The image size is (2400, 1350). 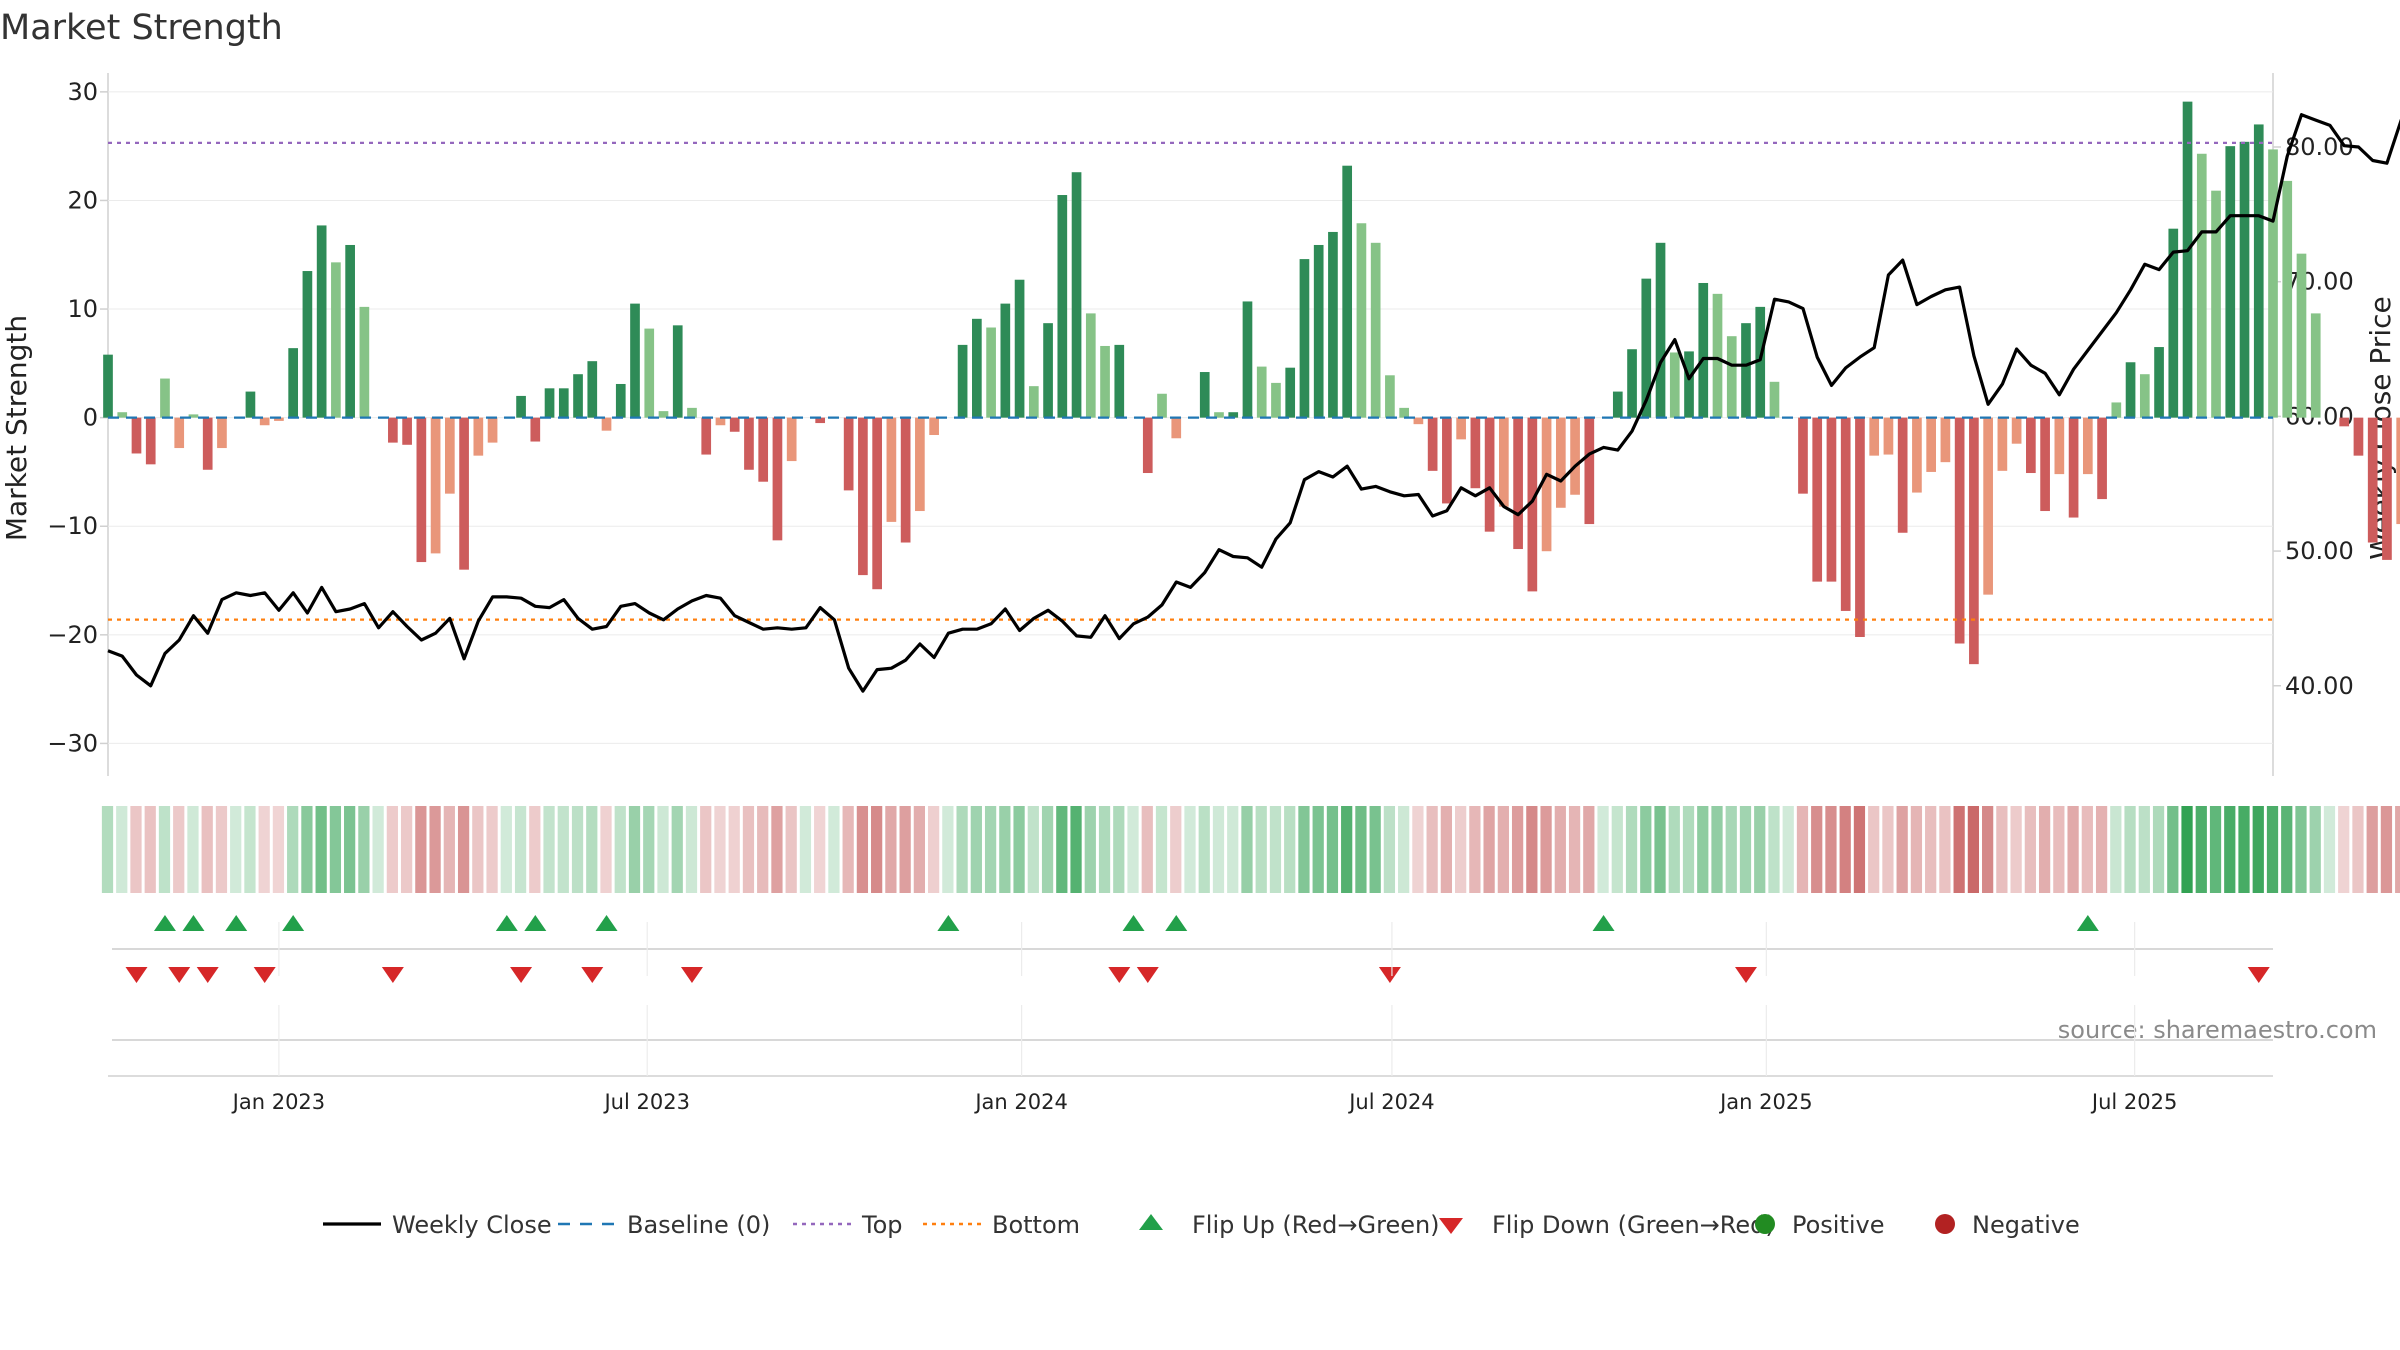 I want to click on legend-item: Bottom, so click(x=1001, y=1225).